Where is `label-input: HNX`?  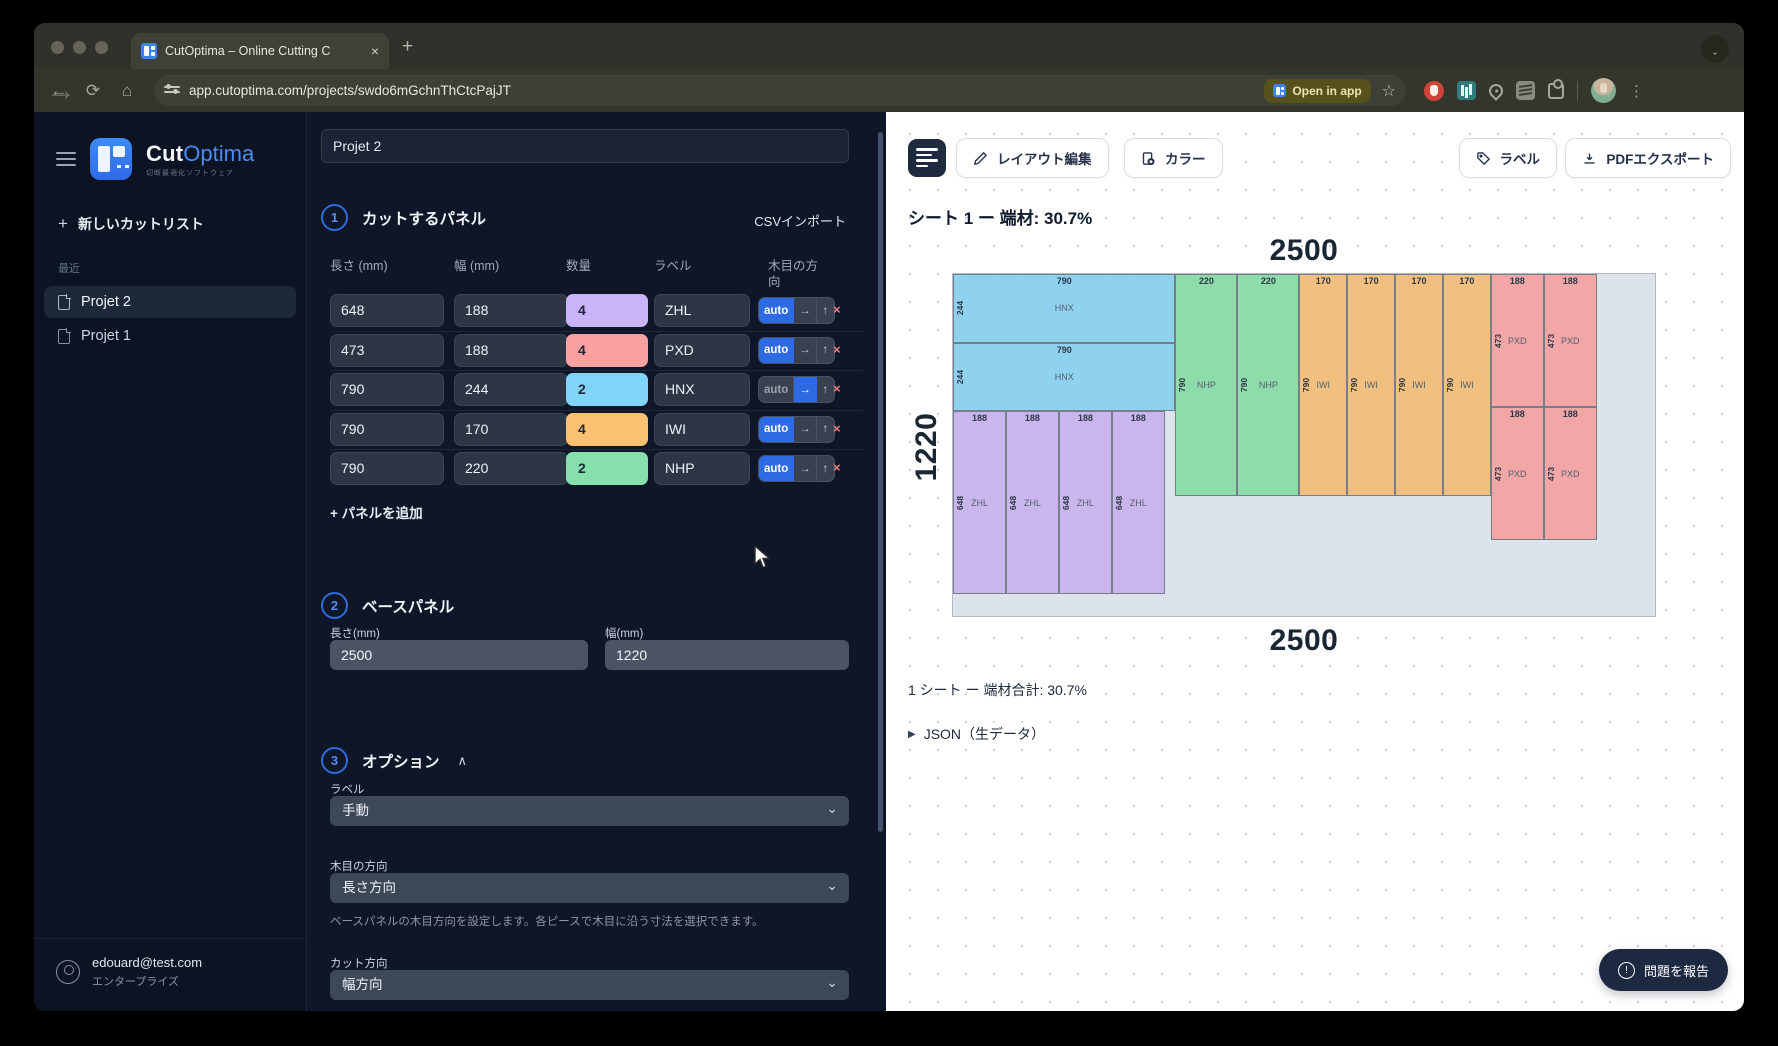
label-input: HNX is located at coordinates (702, 389).